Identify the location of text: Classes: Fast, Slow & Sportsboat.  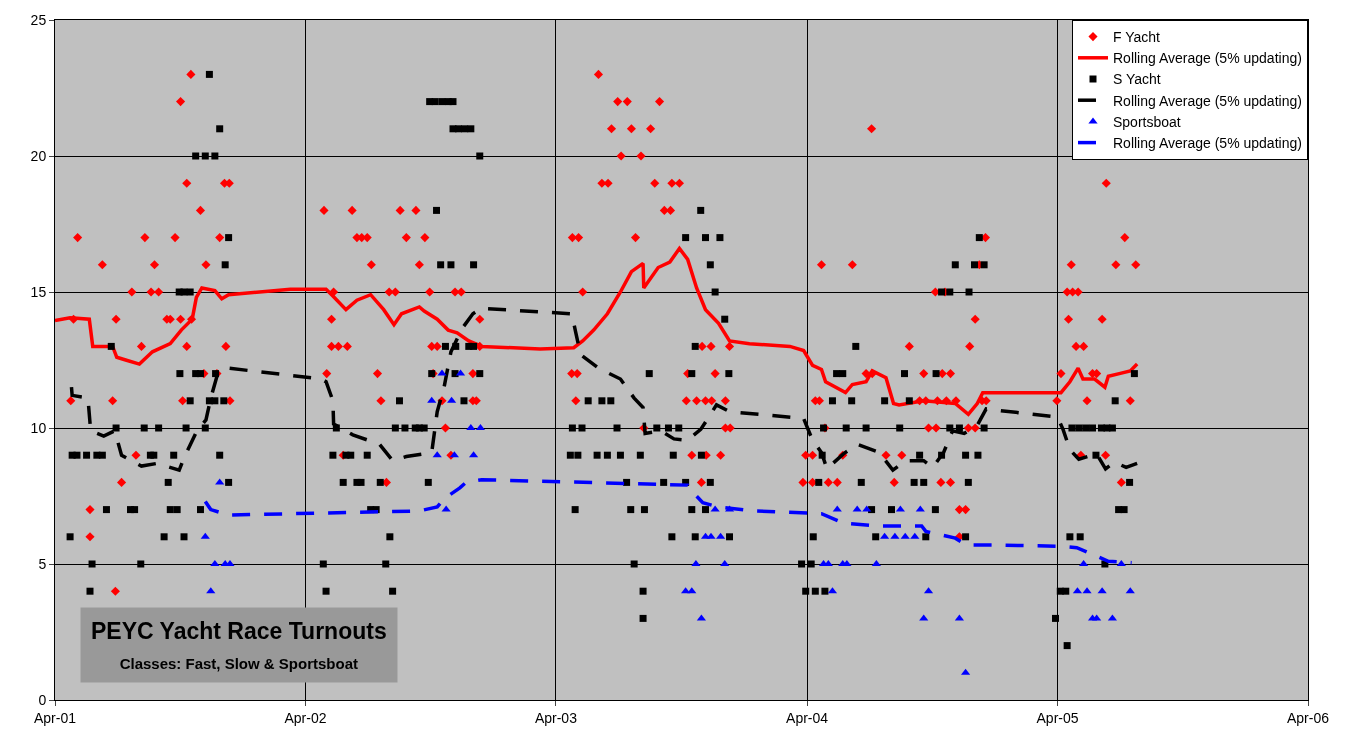
(239, 663).